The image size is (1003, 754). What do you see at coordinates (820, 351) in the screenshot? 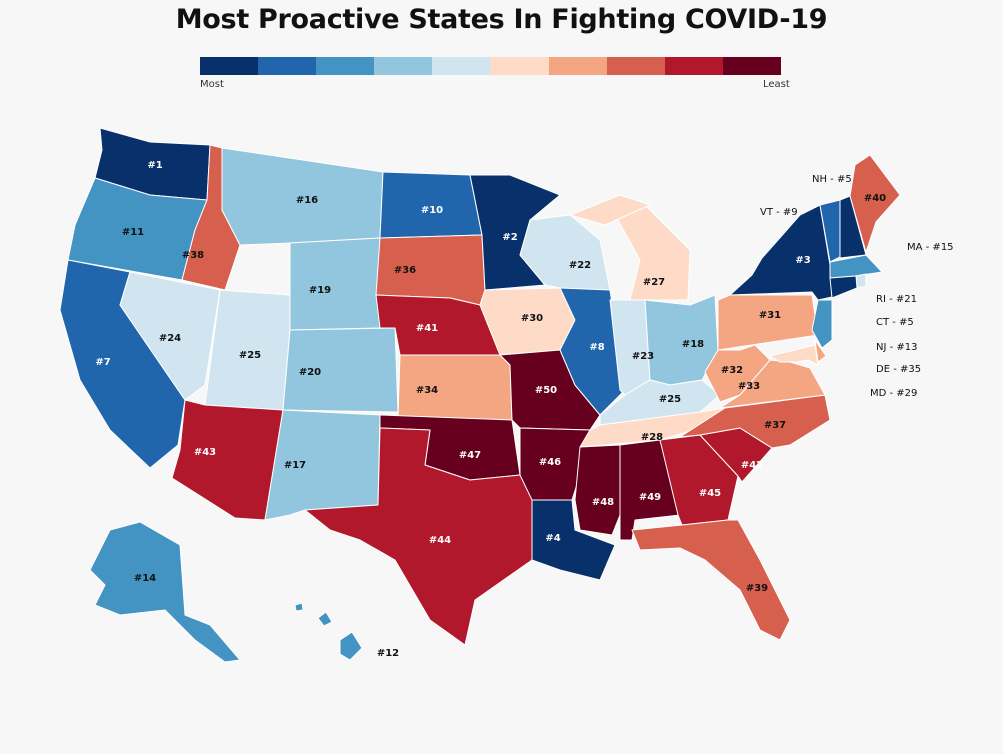
I see `state-de` at bounding box center [820, 351].